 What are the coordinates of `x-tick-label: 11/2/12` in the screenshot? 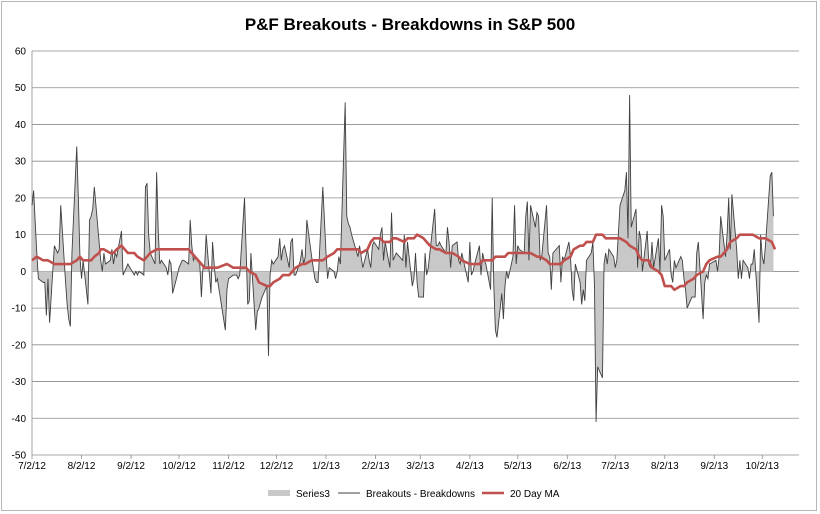 It's located at (228, 466).